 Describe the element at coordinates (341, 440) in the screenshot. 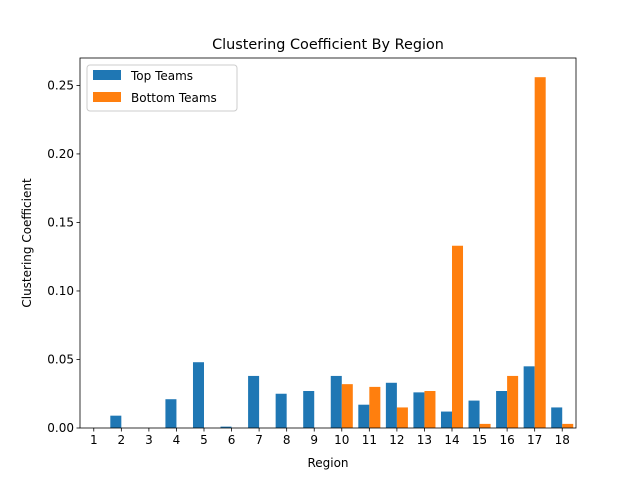

I see `x-tick-label-10: 10` at that location.